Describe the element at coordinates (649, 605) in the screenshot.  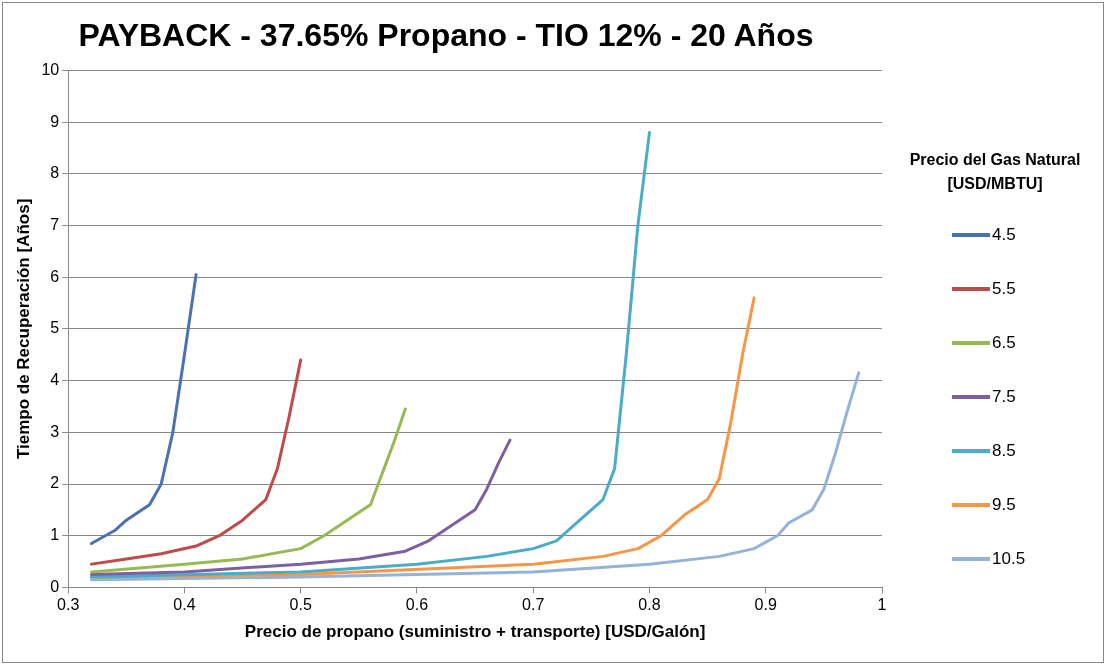
I see `x-tick-label: 0.8` at that location.